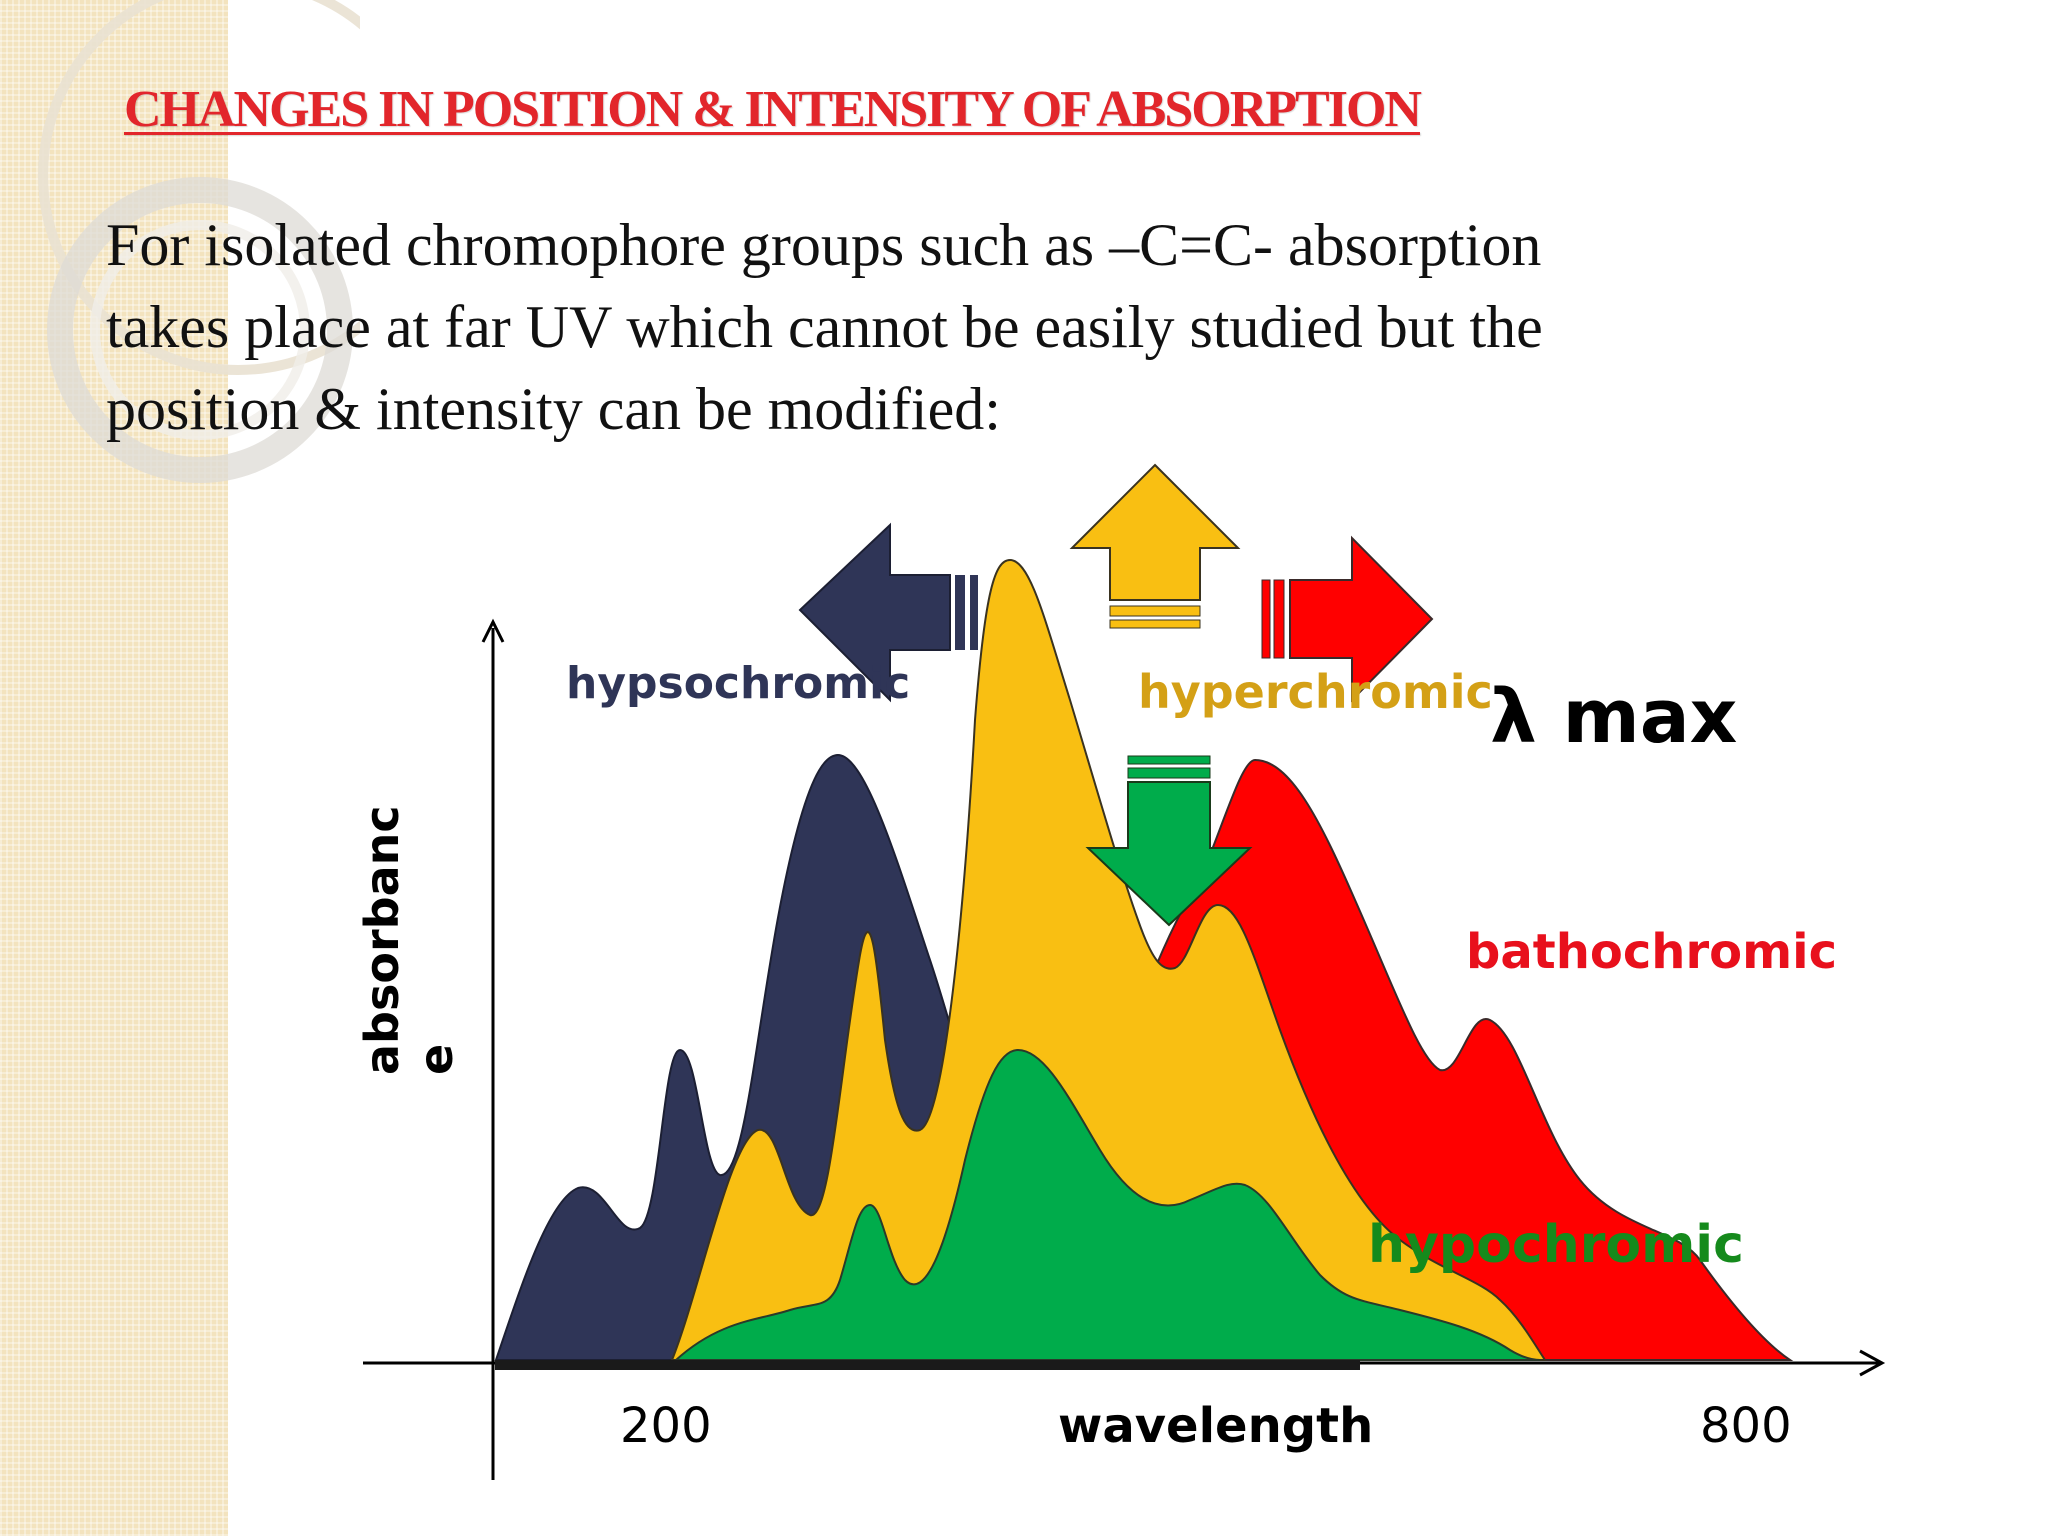 Image resolution: width=2048 pixels, height=1536 pixels. What do you see at coordinates (927, 1365) in the screenshot?
I see `baseline-strip` at bounding box center [927, 1365].